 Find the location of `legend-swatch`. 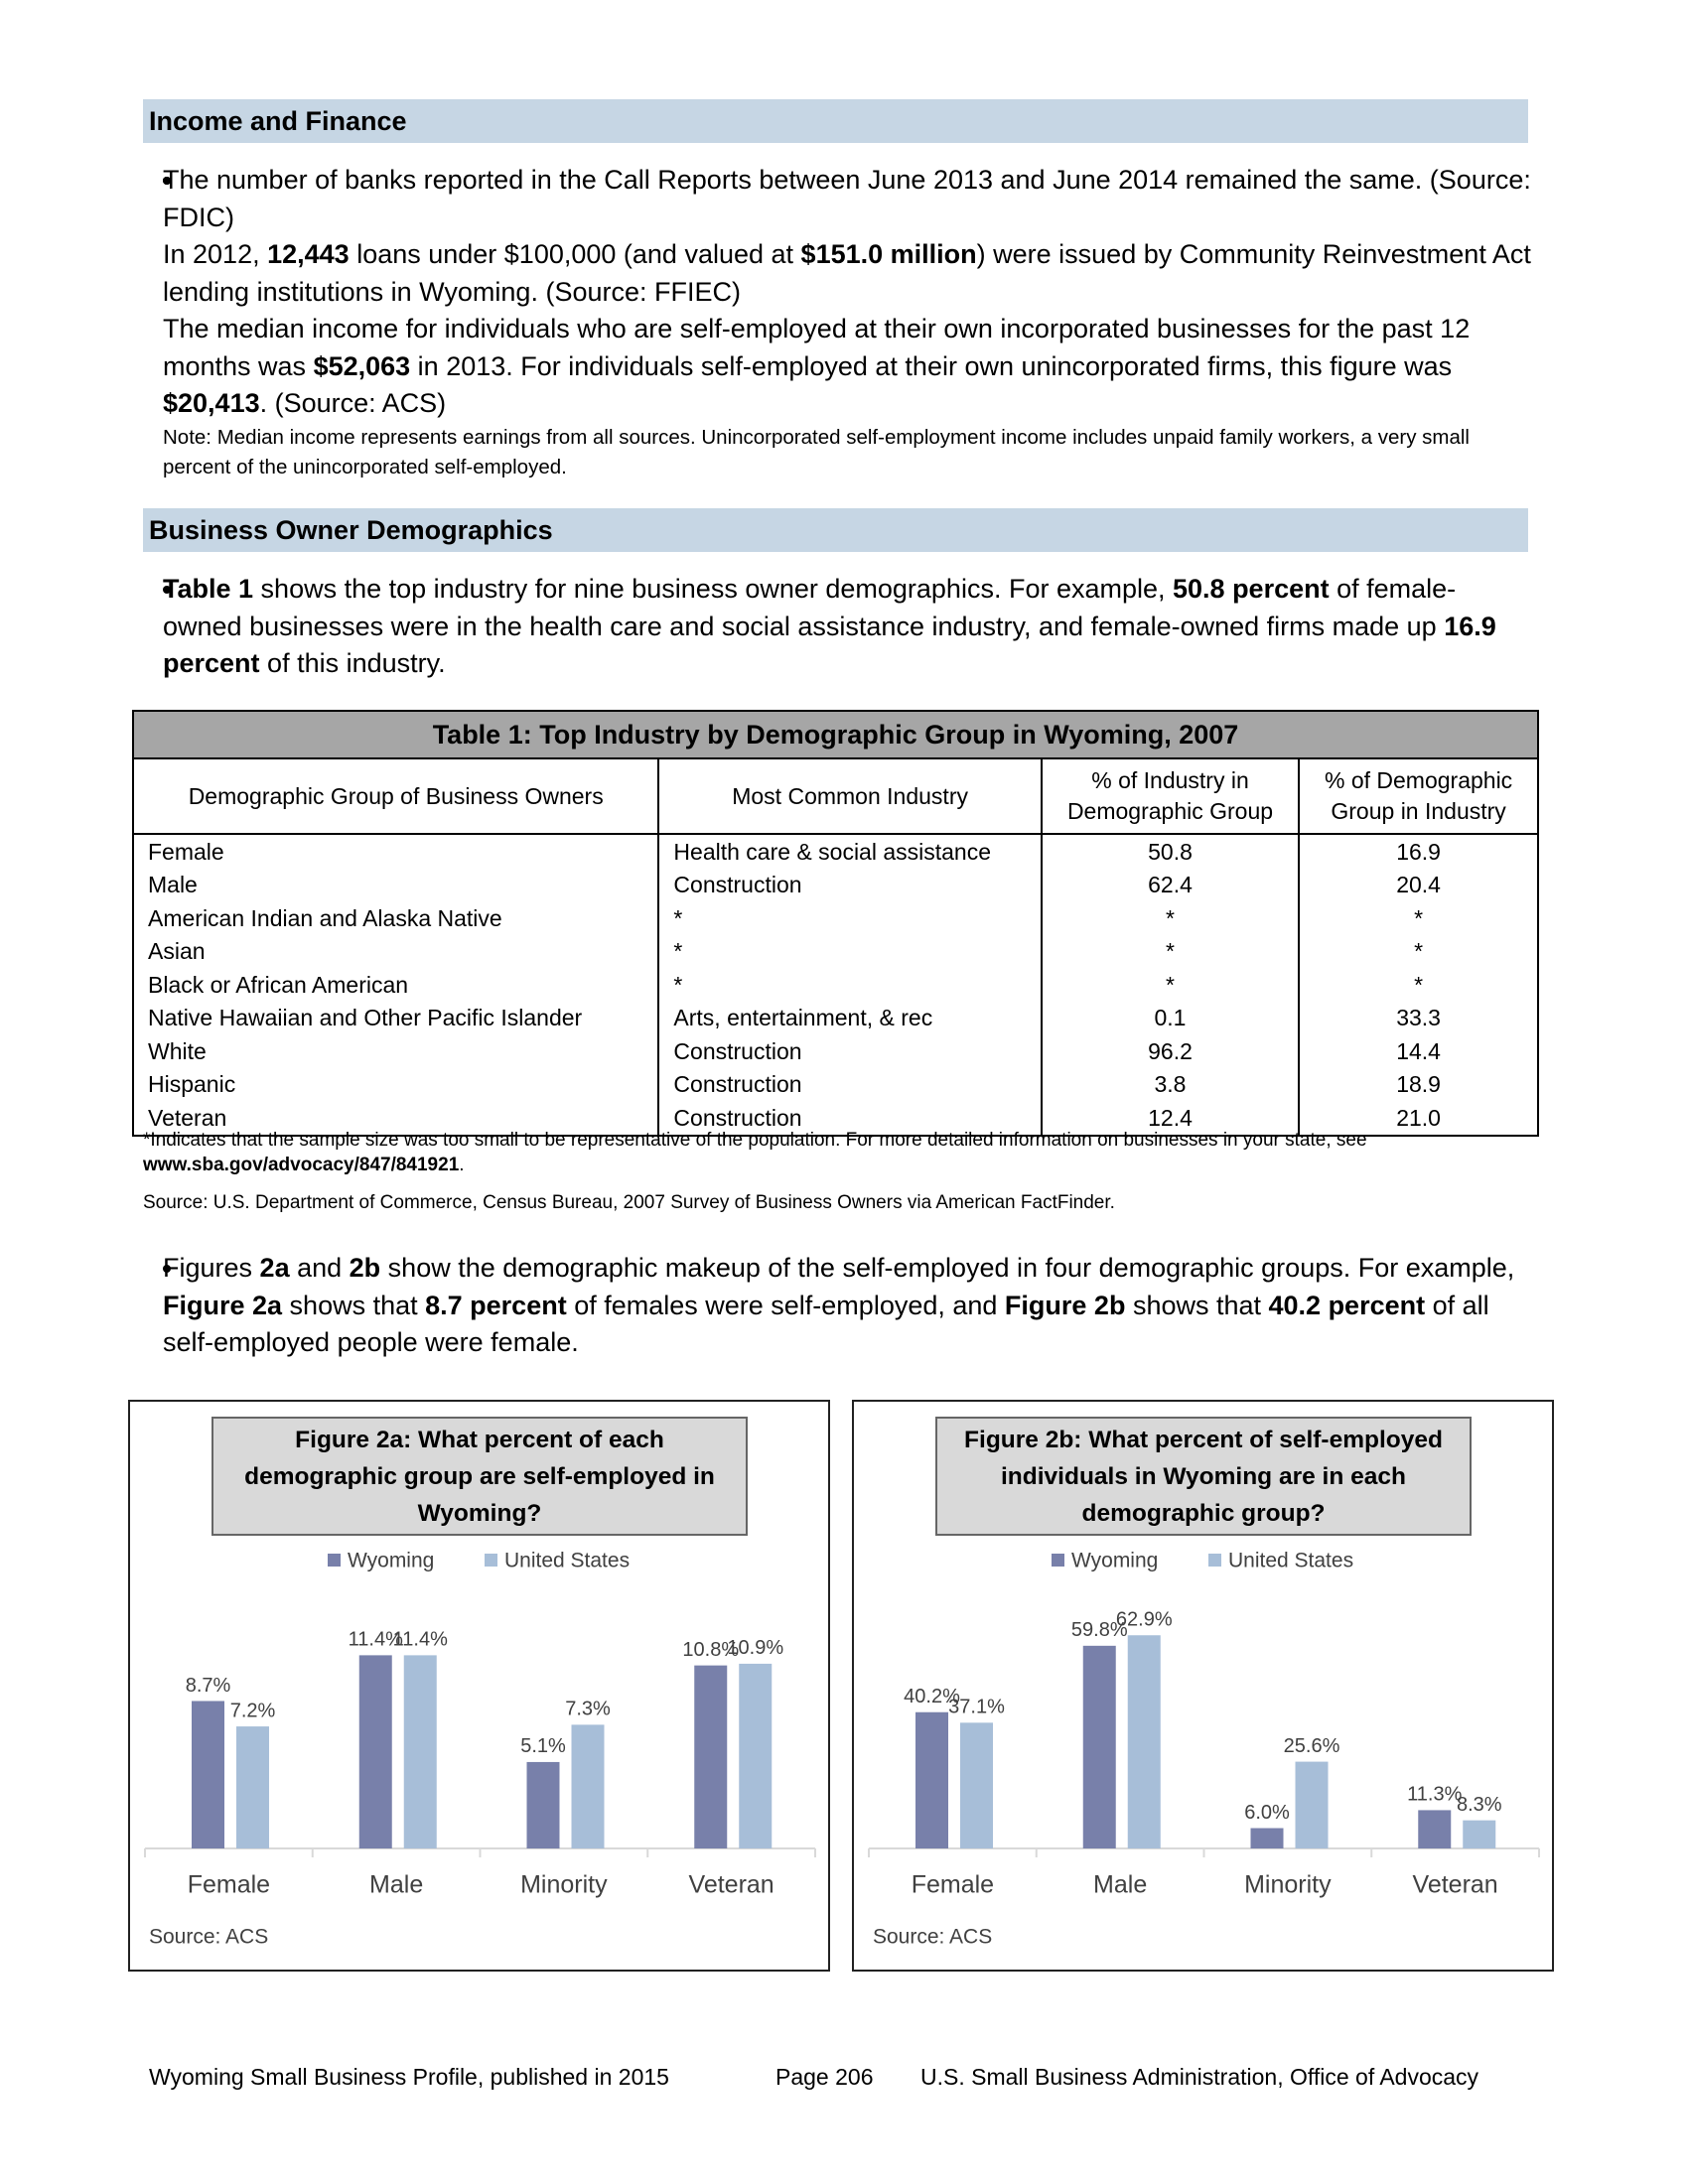

legend-swatch is located at coordinates (334, 1560).